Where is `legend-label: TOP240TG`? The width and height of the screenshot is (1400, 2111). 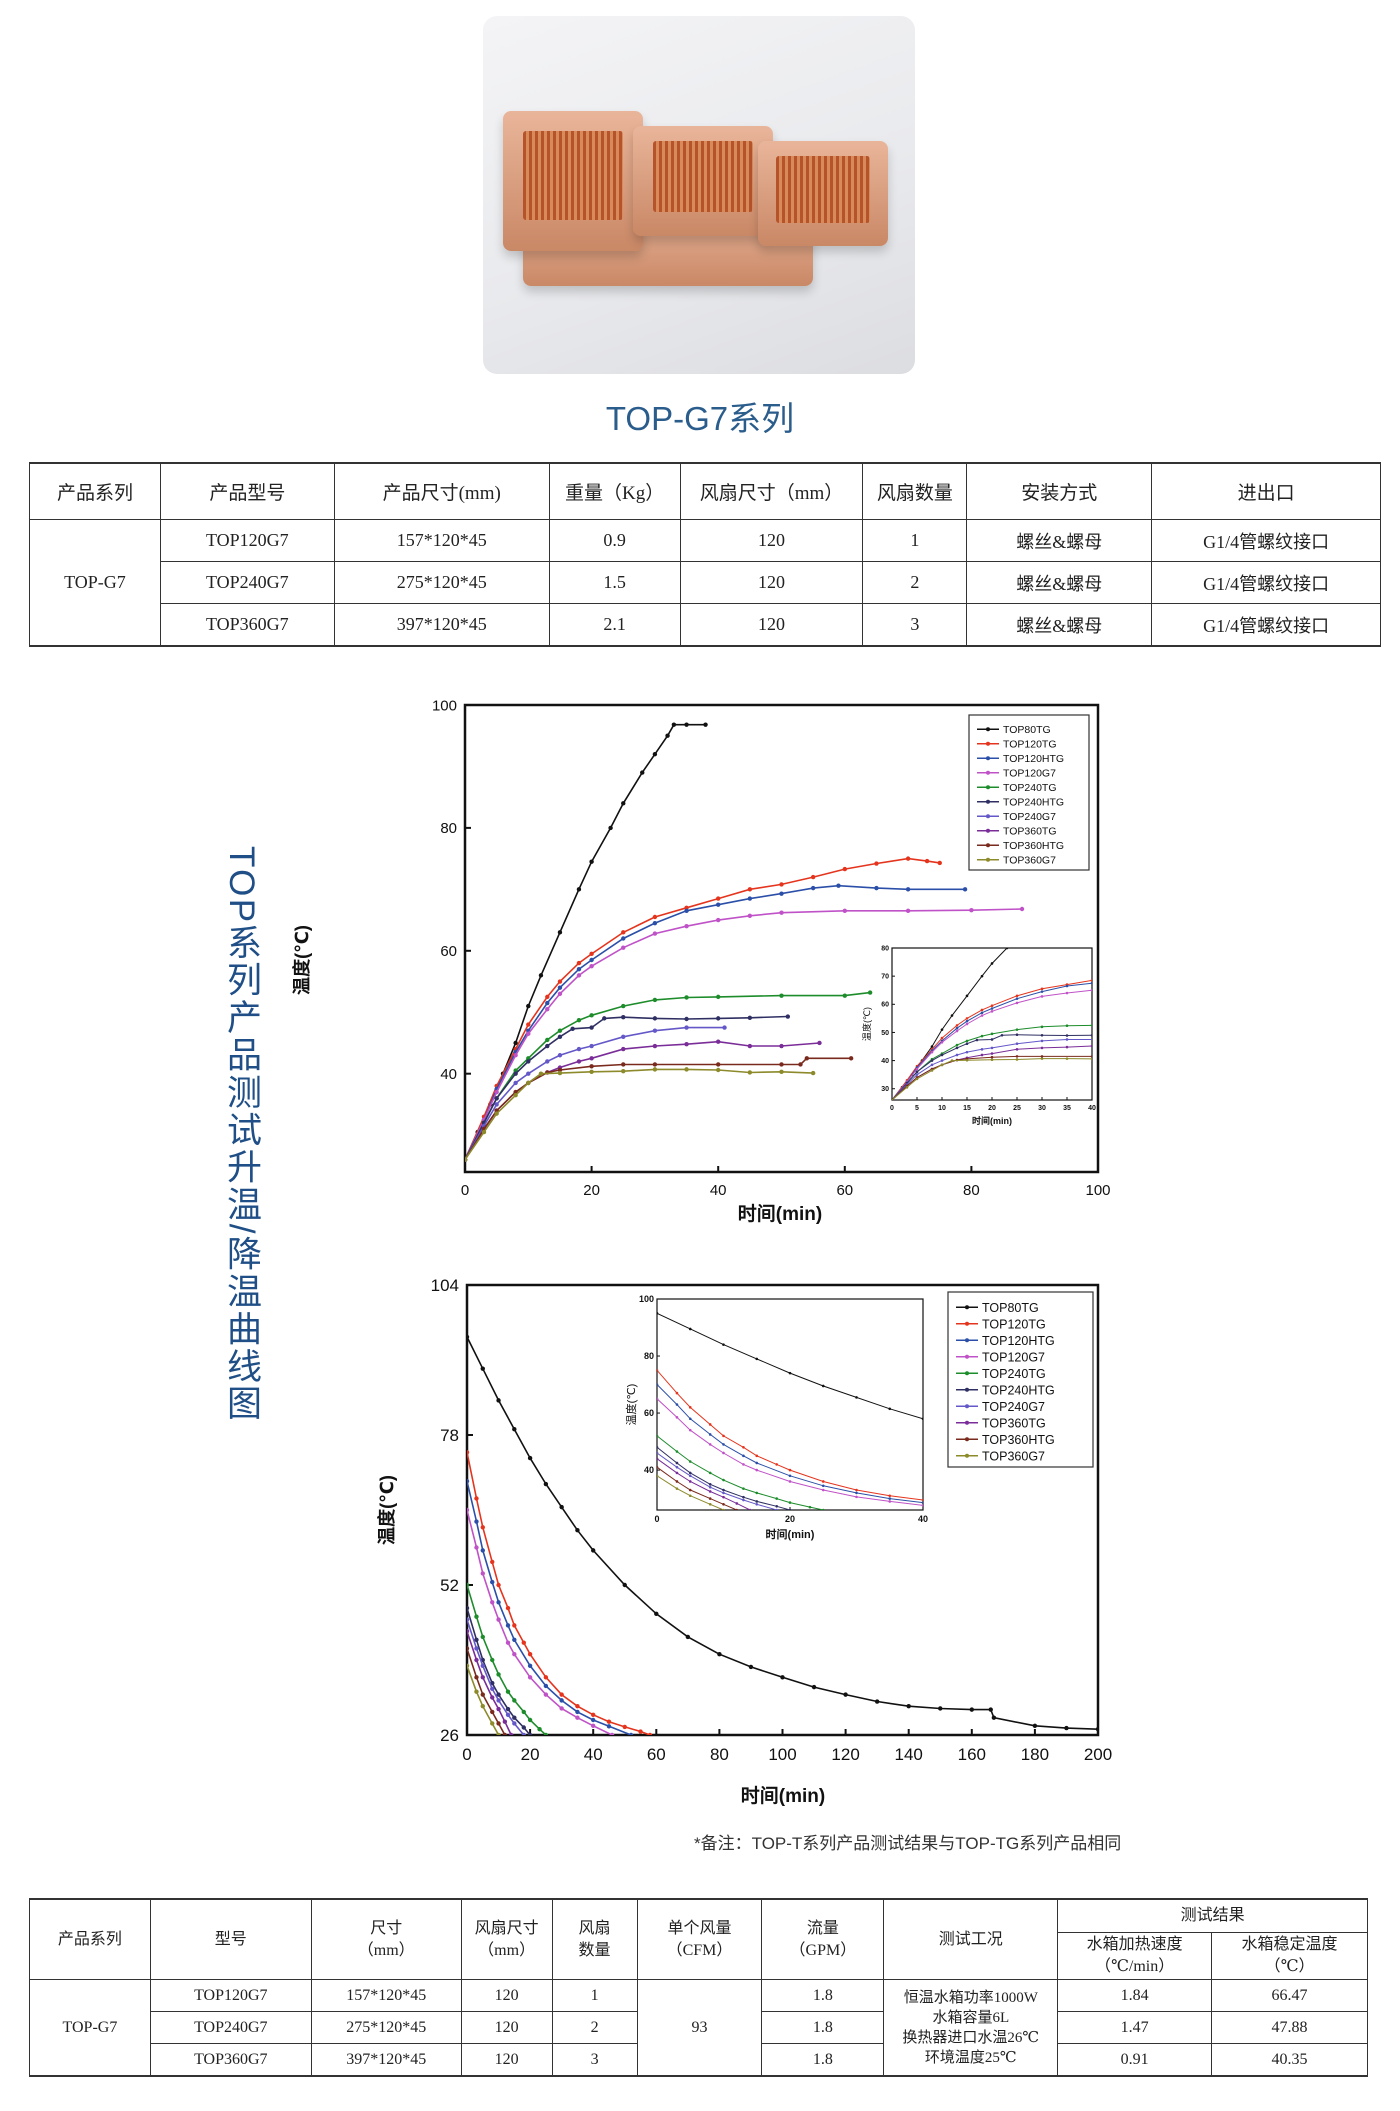 legend-label: TOP240TG is located at coordinates (1014, 1374).